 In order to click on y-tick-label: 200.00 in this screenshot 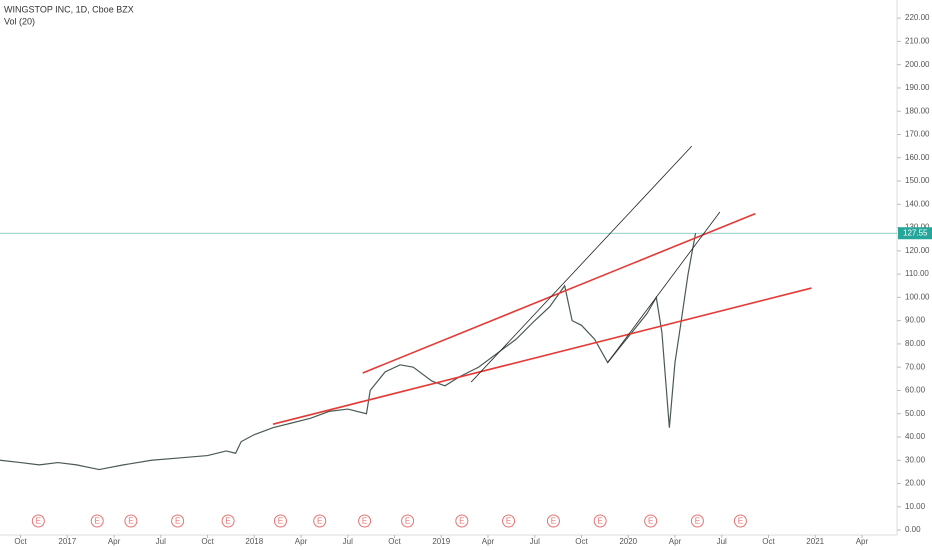, I will do `click(917, 64)`.